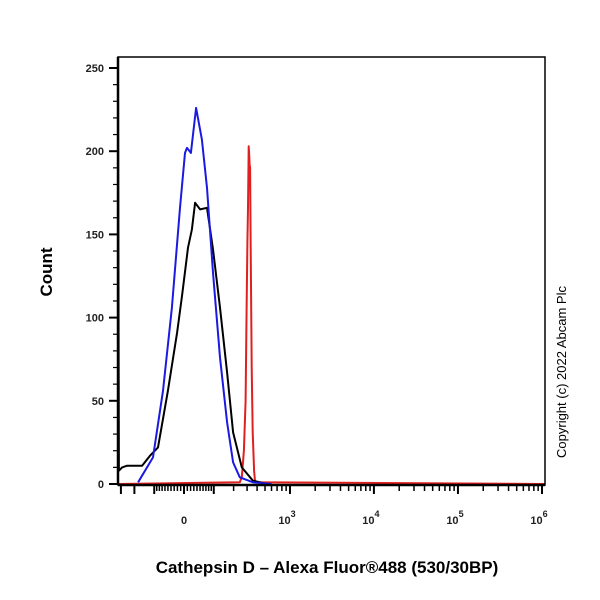 This screenshot has height=600, width=600. I want to click on x-tick-label: 10⁴, so click(370, 518).